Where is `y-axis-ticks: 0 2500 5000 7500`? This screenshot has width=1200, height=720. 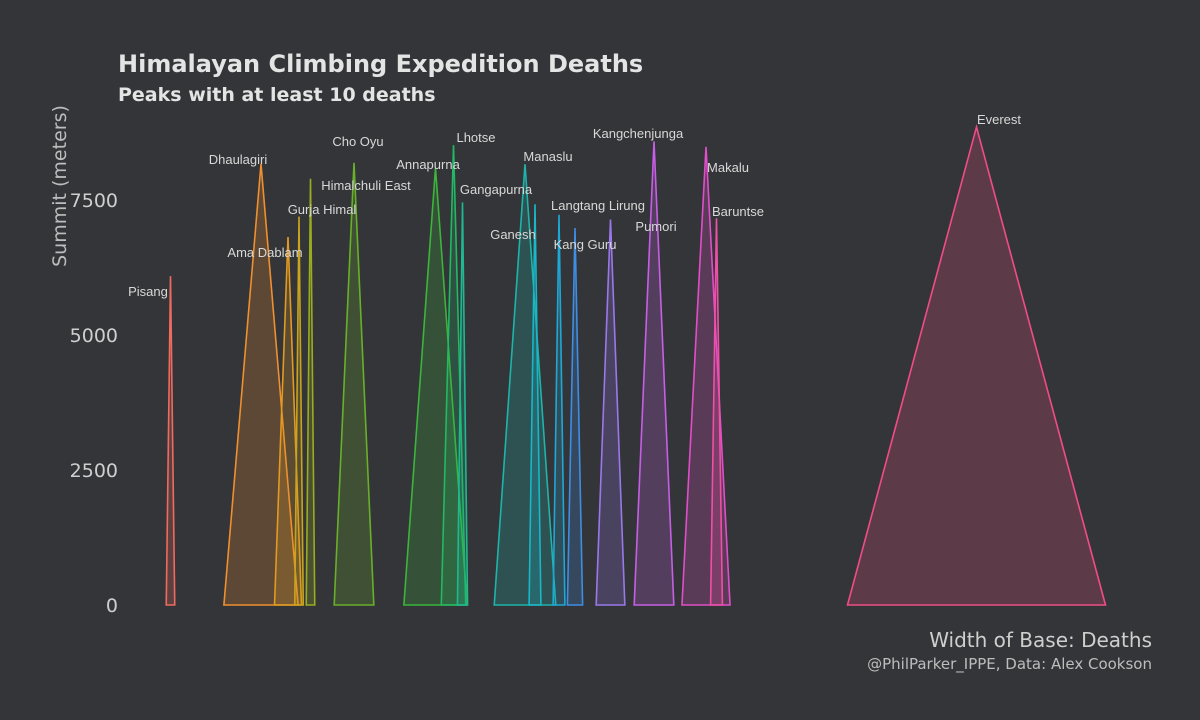
y-axis-ticks: 0 2500 5000 7500 is located at coordinates (94, 403).